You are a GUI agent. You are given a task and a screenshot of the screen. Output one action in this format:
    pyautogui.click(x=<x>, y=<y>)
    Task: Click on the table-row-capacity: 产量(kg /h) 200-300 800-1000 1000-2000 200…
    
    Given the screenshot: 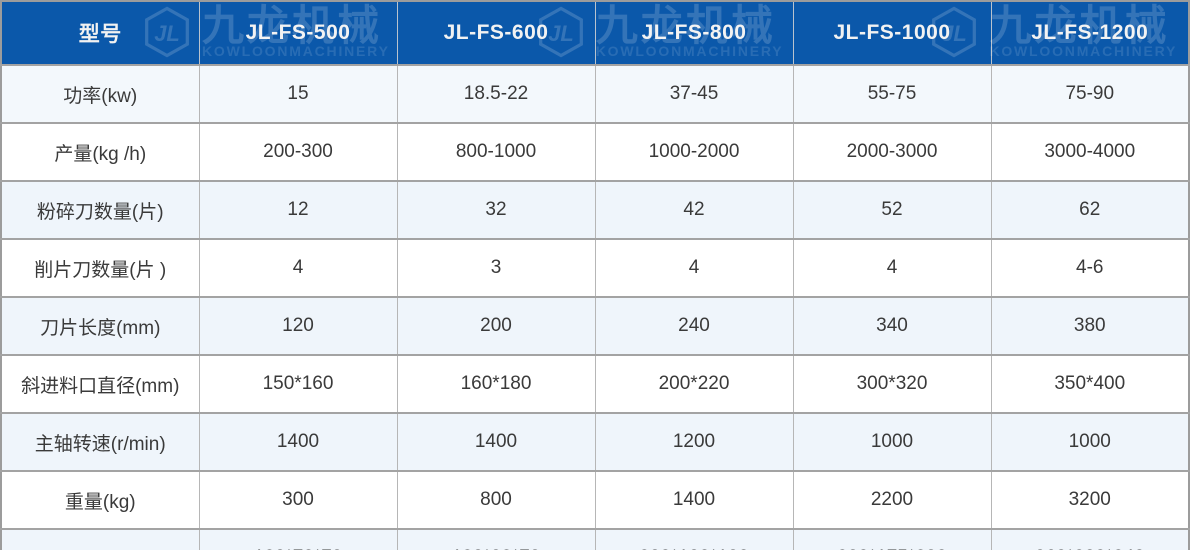 What is the action you would take?
    pyautogui.click(x=595, y=151)
    